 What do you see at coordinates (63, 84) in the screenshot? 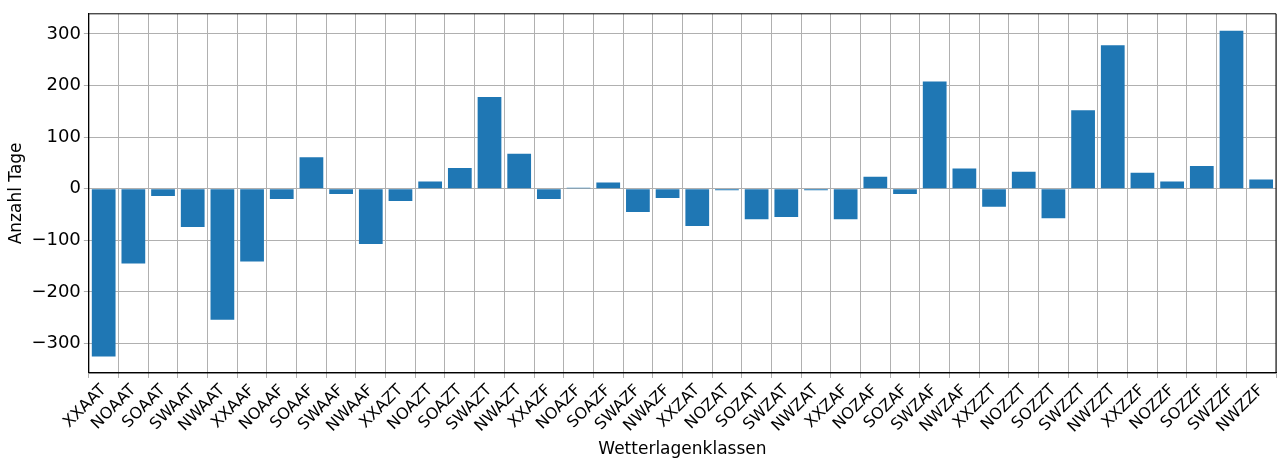
I see `y-tick-label: 200` at bounding box center [63, 84].